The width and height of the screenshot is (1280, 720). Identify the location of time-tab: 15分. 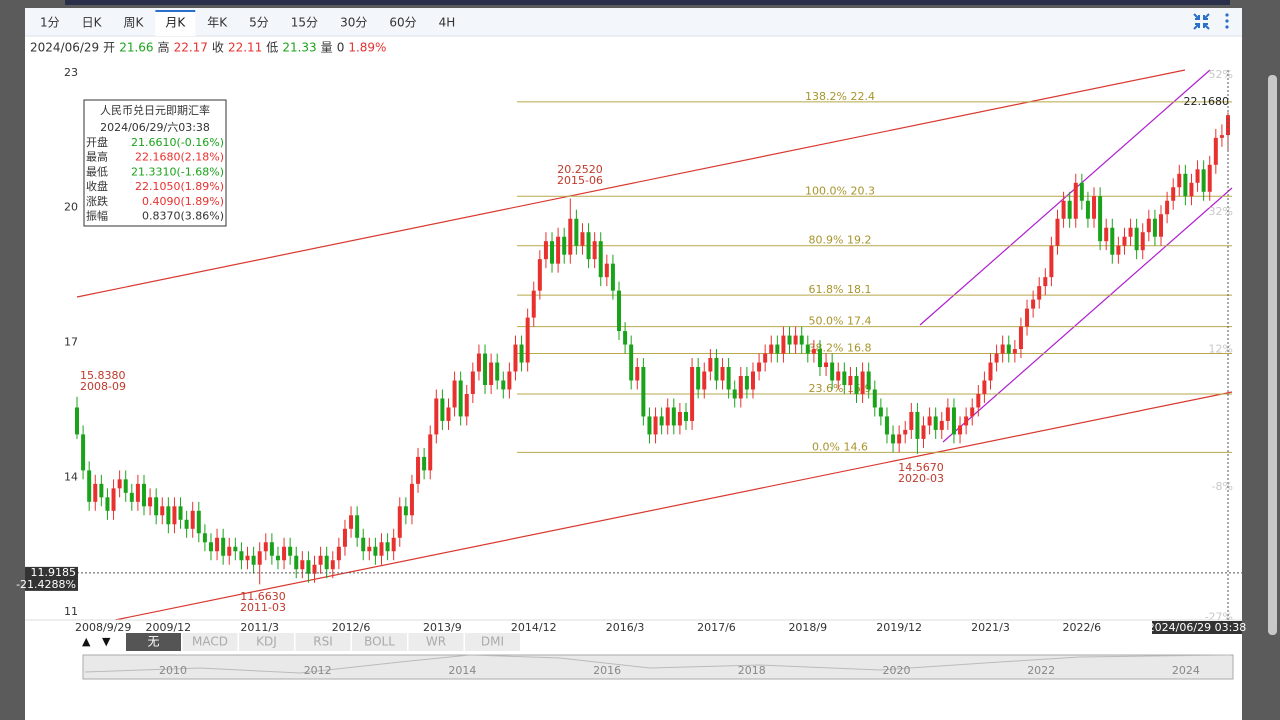
(304, 23).